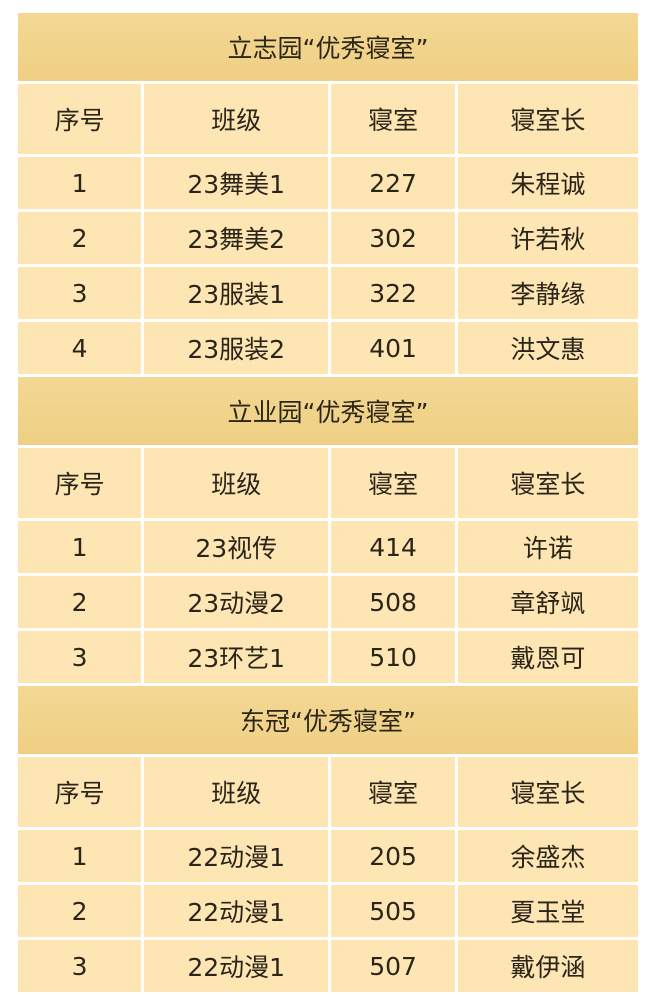  I want to click on table-cell: 夏玉堂, so click(547, 911).